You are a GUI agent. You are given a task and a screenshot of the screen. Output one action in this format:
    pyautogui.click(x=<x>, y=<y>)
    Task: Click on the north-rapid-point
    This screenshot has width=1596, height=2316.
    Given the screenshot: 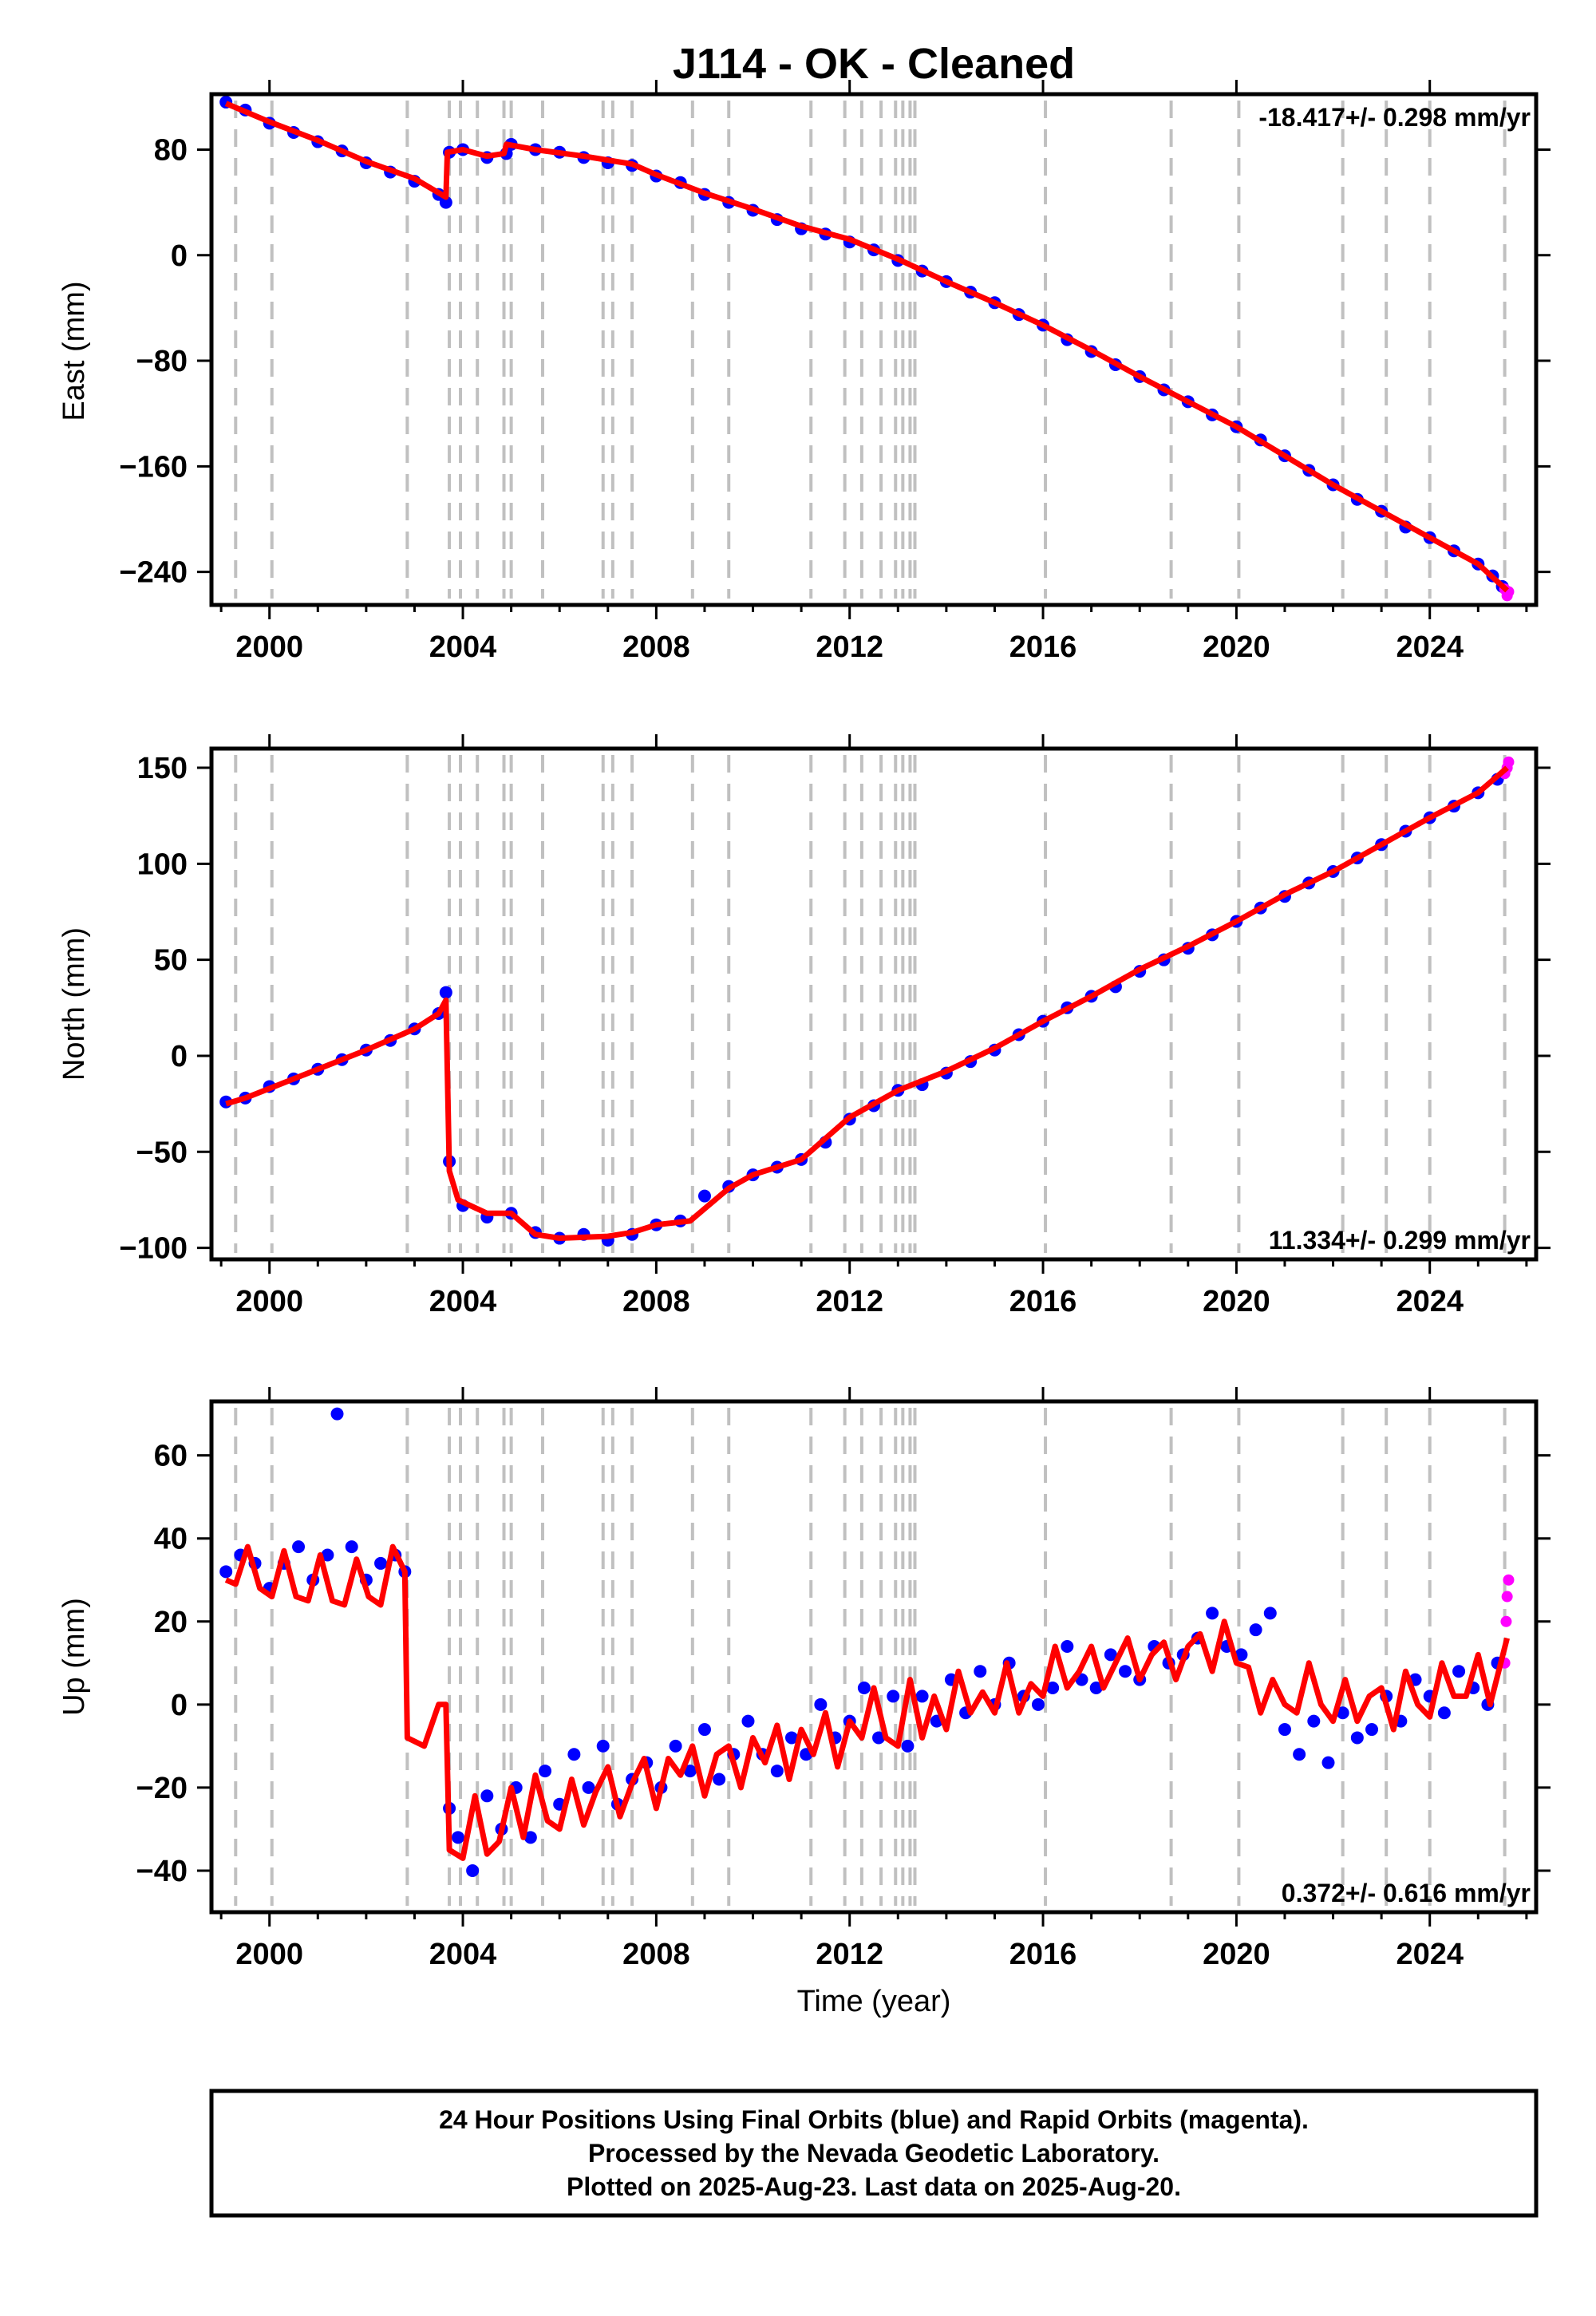 What is the action you would take?
    pyautogui.click(x=1509, y=762)
    